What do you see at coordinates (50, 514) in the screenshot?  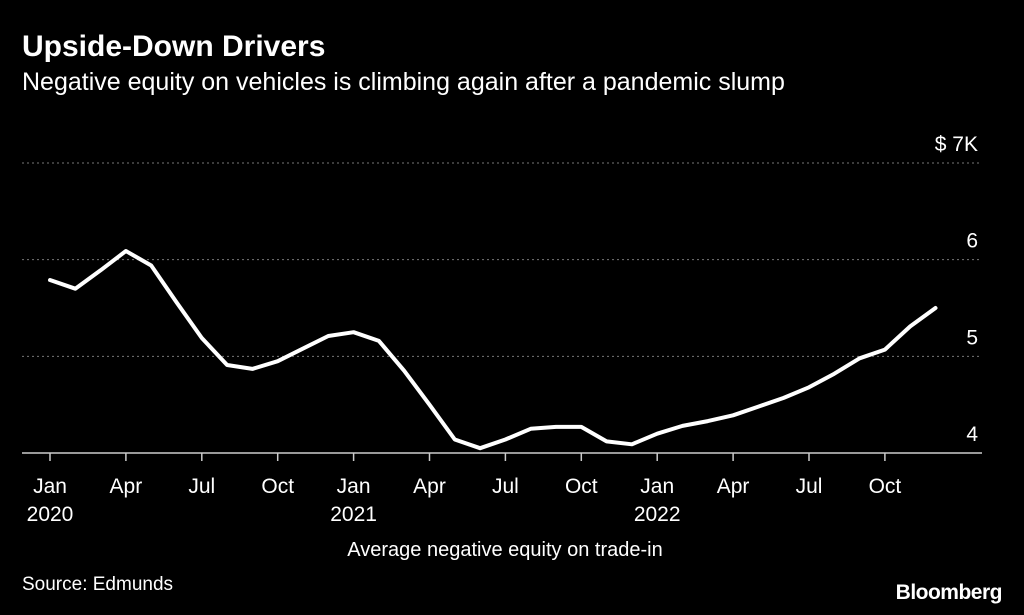 I see `x-tick-year-label: 2020` at bounding box center [50, 514].